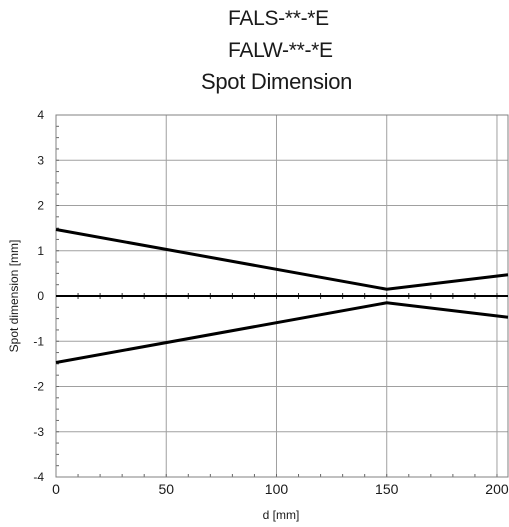 The height and width of the screenshot is (527, 509). I want to click on y-tick-label: -1, so click(38, 341).